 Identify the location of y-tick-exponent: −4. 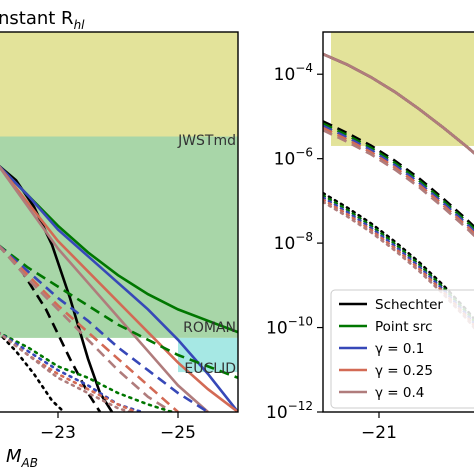
(304, 68).